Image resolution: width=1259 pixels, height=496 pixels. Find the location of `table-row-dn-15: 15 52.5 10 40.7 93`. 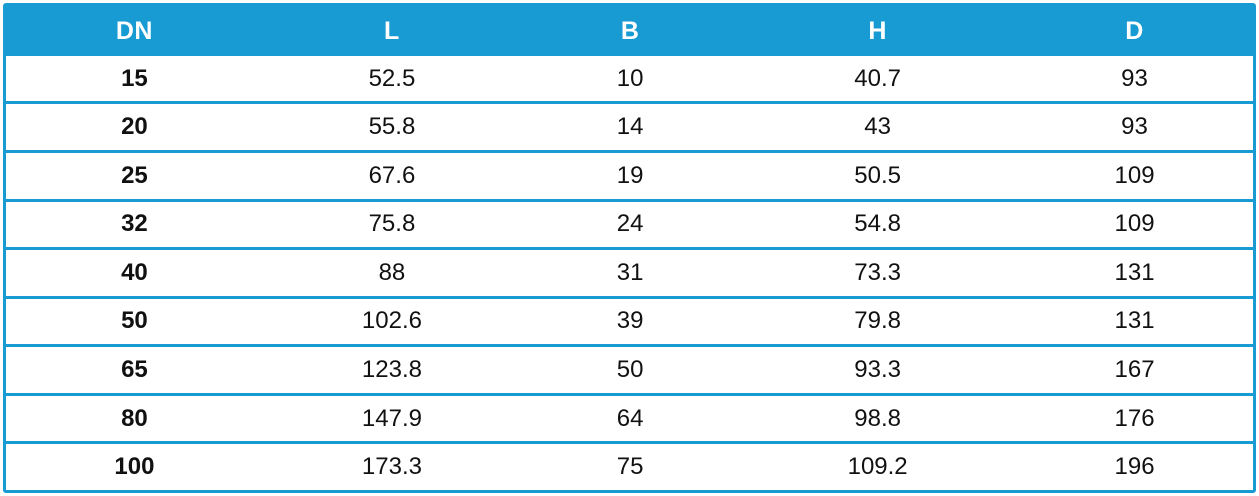

table-row-dn-15: 15 52.5 10 40.7 93 is located at coordinates (629, 79).